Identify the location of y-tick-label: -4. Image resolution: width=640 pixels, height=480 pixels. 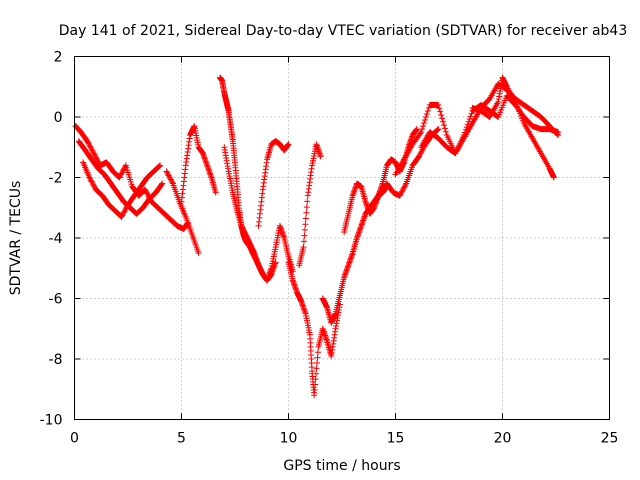
(56, 239).